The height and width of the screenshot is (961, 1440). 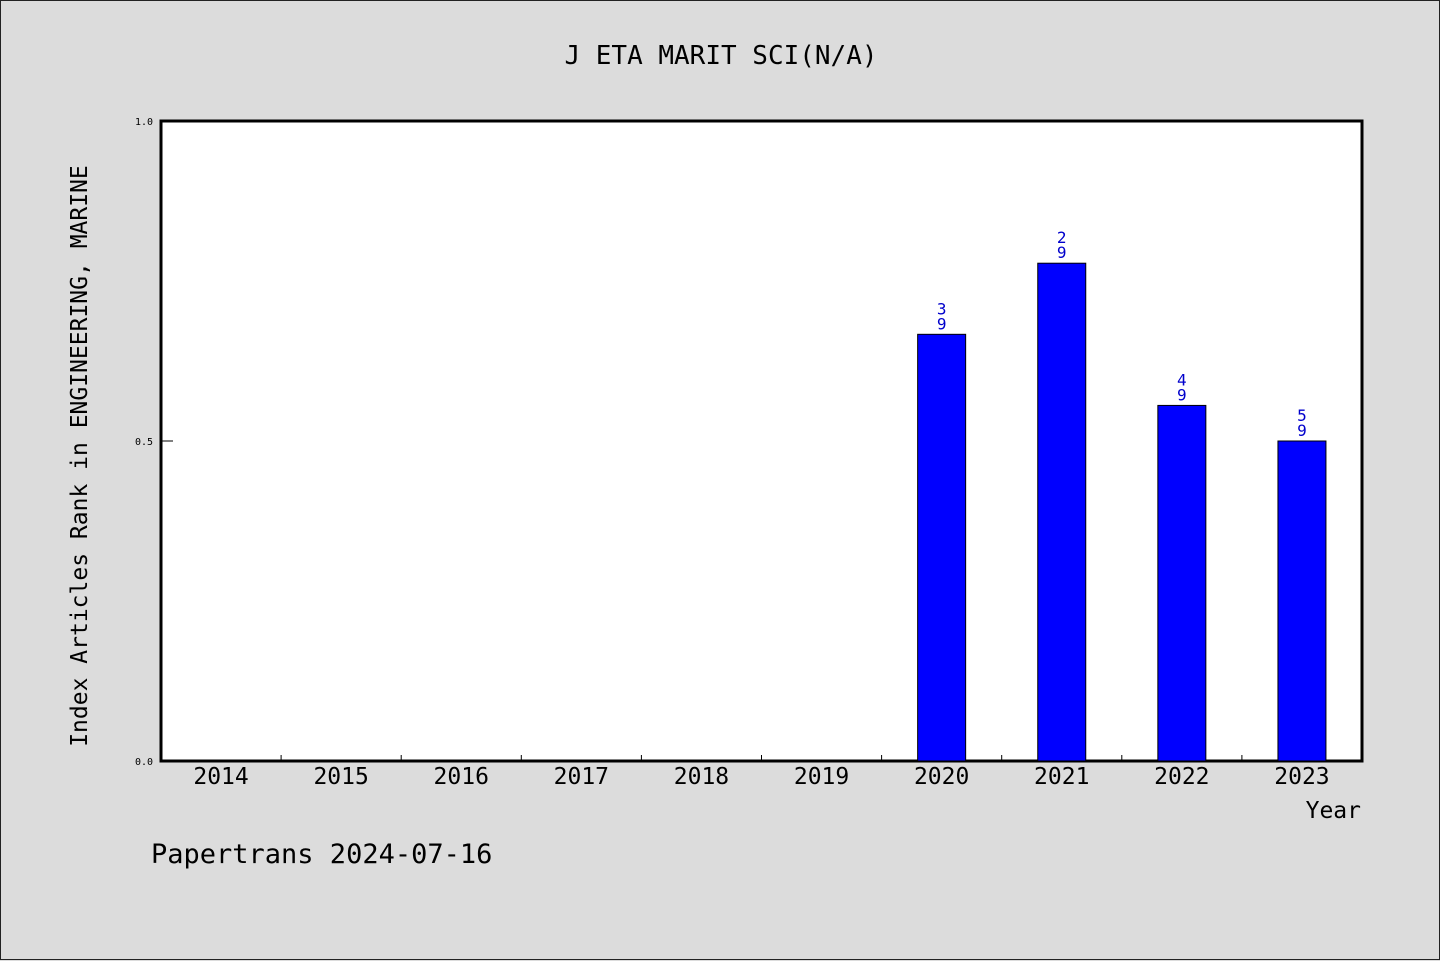 What do you see at coordinates (144, 762) in the screenshot?
I see `y-tick-label: 0.0` at bounding box center [144, 762].